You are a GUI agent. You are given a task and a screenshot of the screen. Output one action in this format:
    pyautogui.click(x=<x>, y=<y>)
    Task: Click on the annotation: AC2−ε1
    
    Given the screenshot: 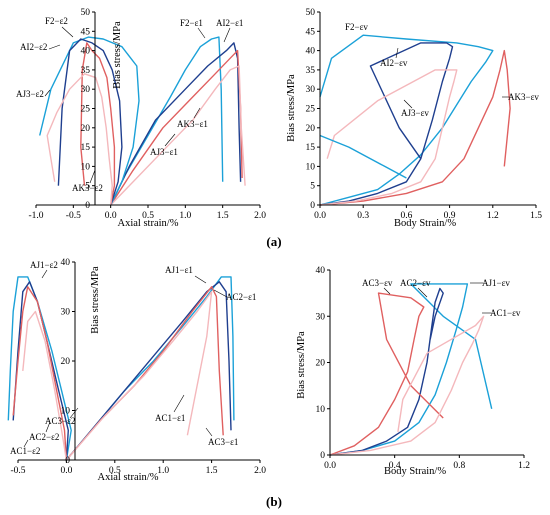 What is the action you would take?
    pyautogui.click(x=241, y=297)
    